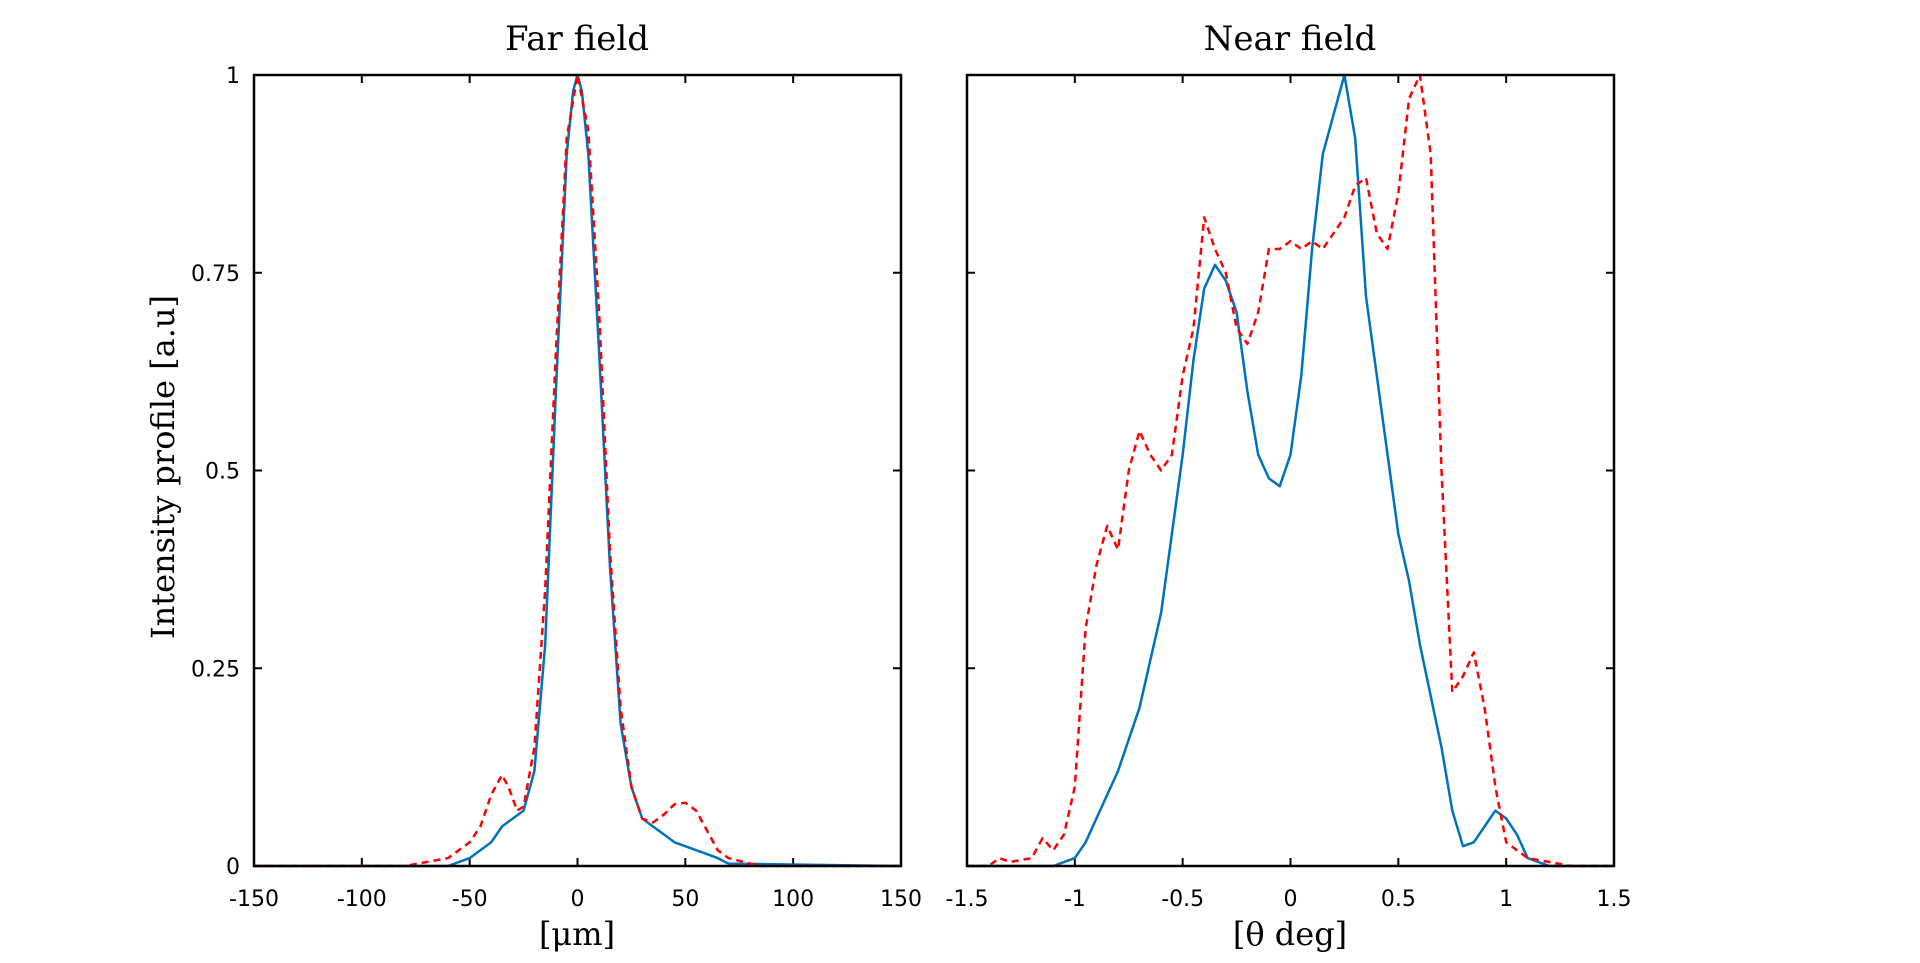 The image size is (1920, 963). I want to click on y-axis-label: Intensity profile [a.u], so click(163, 467).